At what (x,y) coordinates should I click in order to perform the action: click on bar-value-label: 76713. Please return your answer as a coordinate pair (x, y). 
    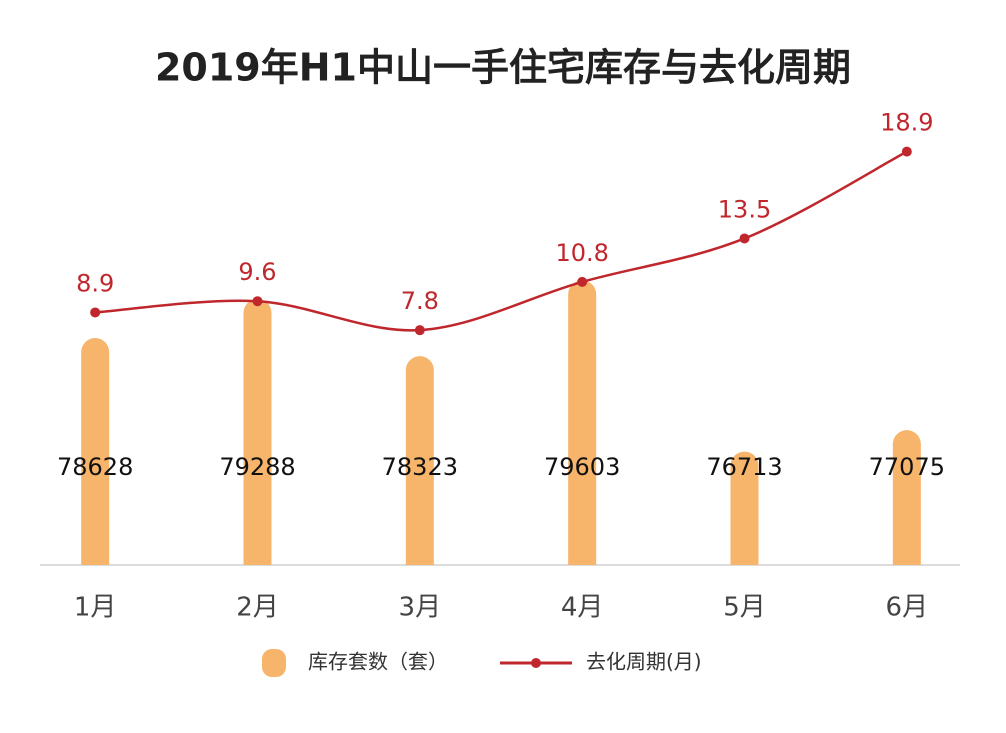
    Looking at the image, I should click on (744, 467).